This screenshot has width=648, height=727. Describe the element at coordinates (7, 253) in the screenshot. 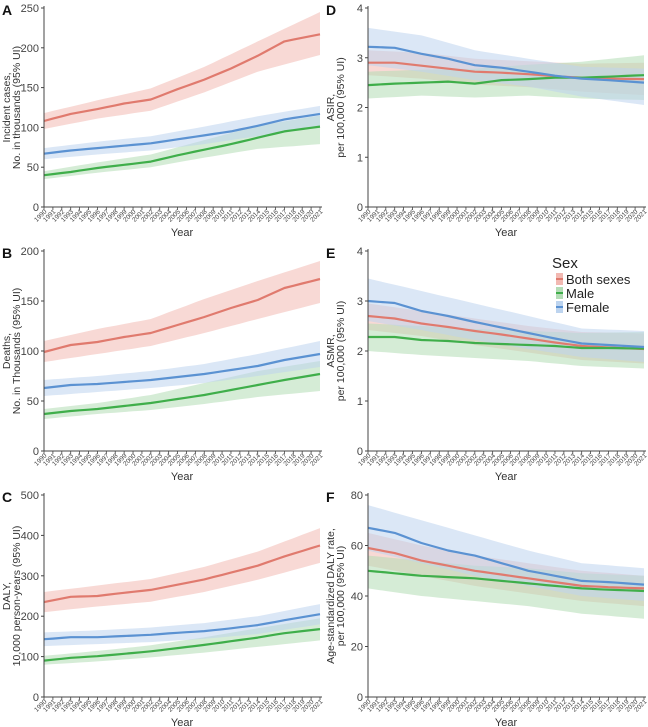

I see `panel-B-letter: B` at that location.